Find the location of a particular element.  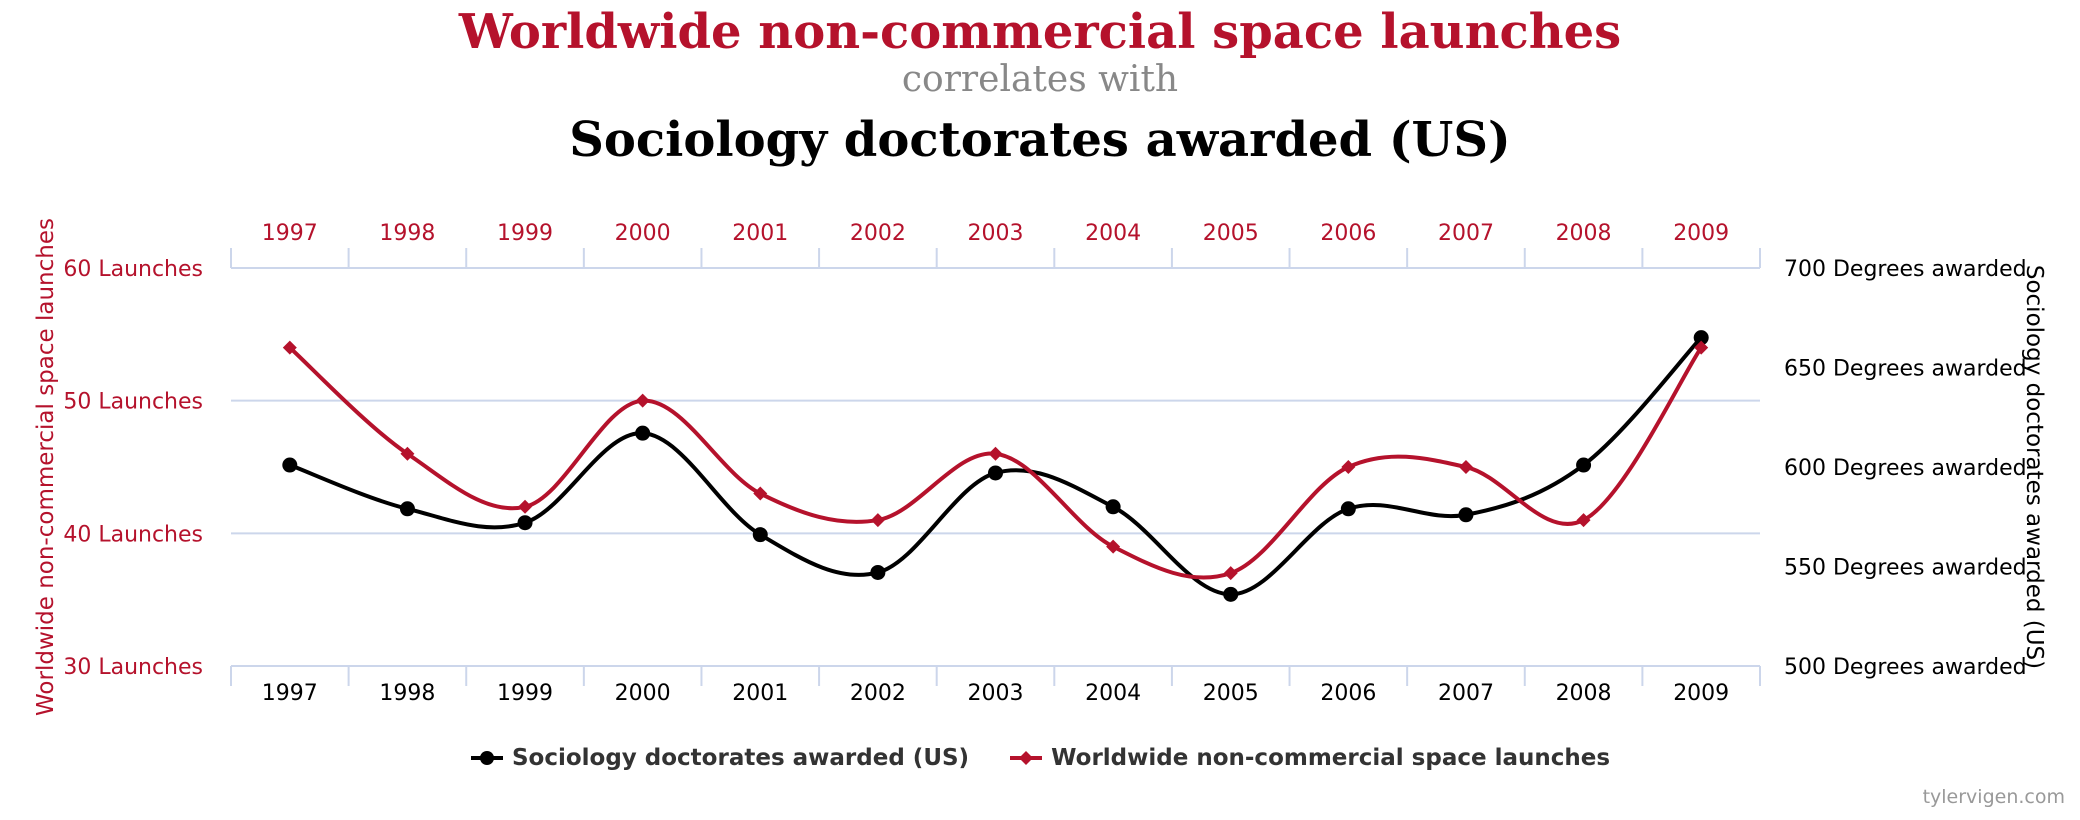

bottom-axis-label: 2003 is located at coordinates (996, 693).